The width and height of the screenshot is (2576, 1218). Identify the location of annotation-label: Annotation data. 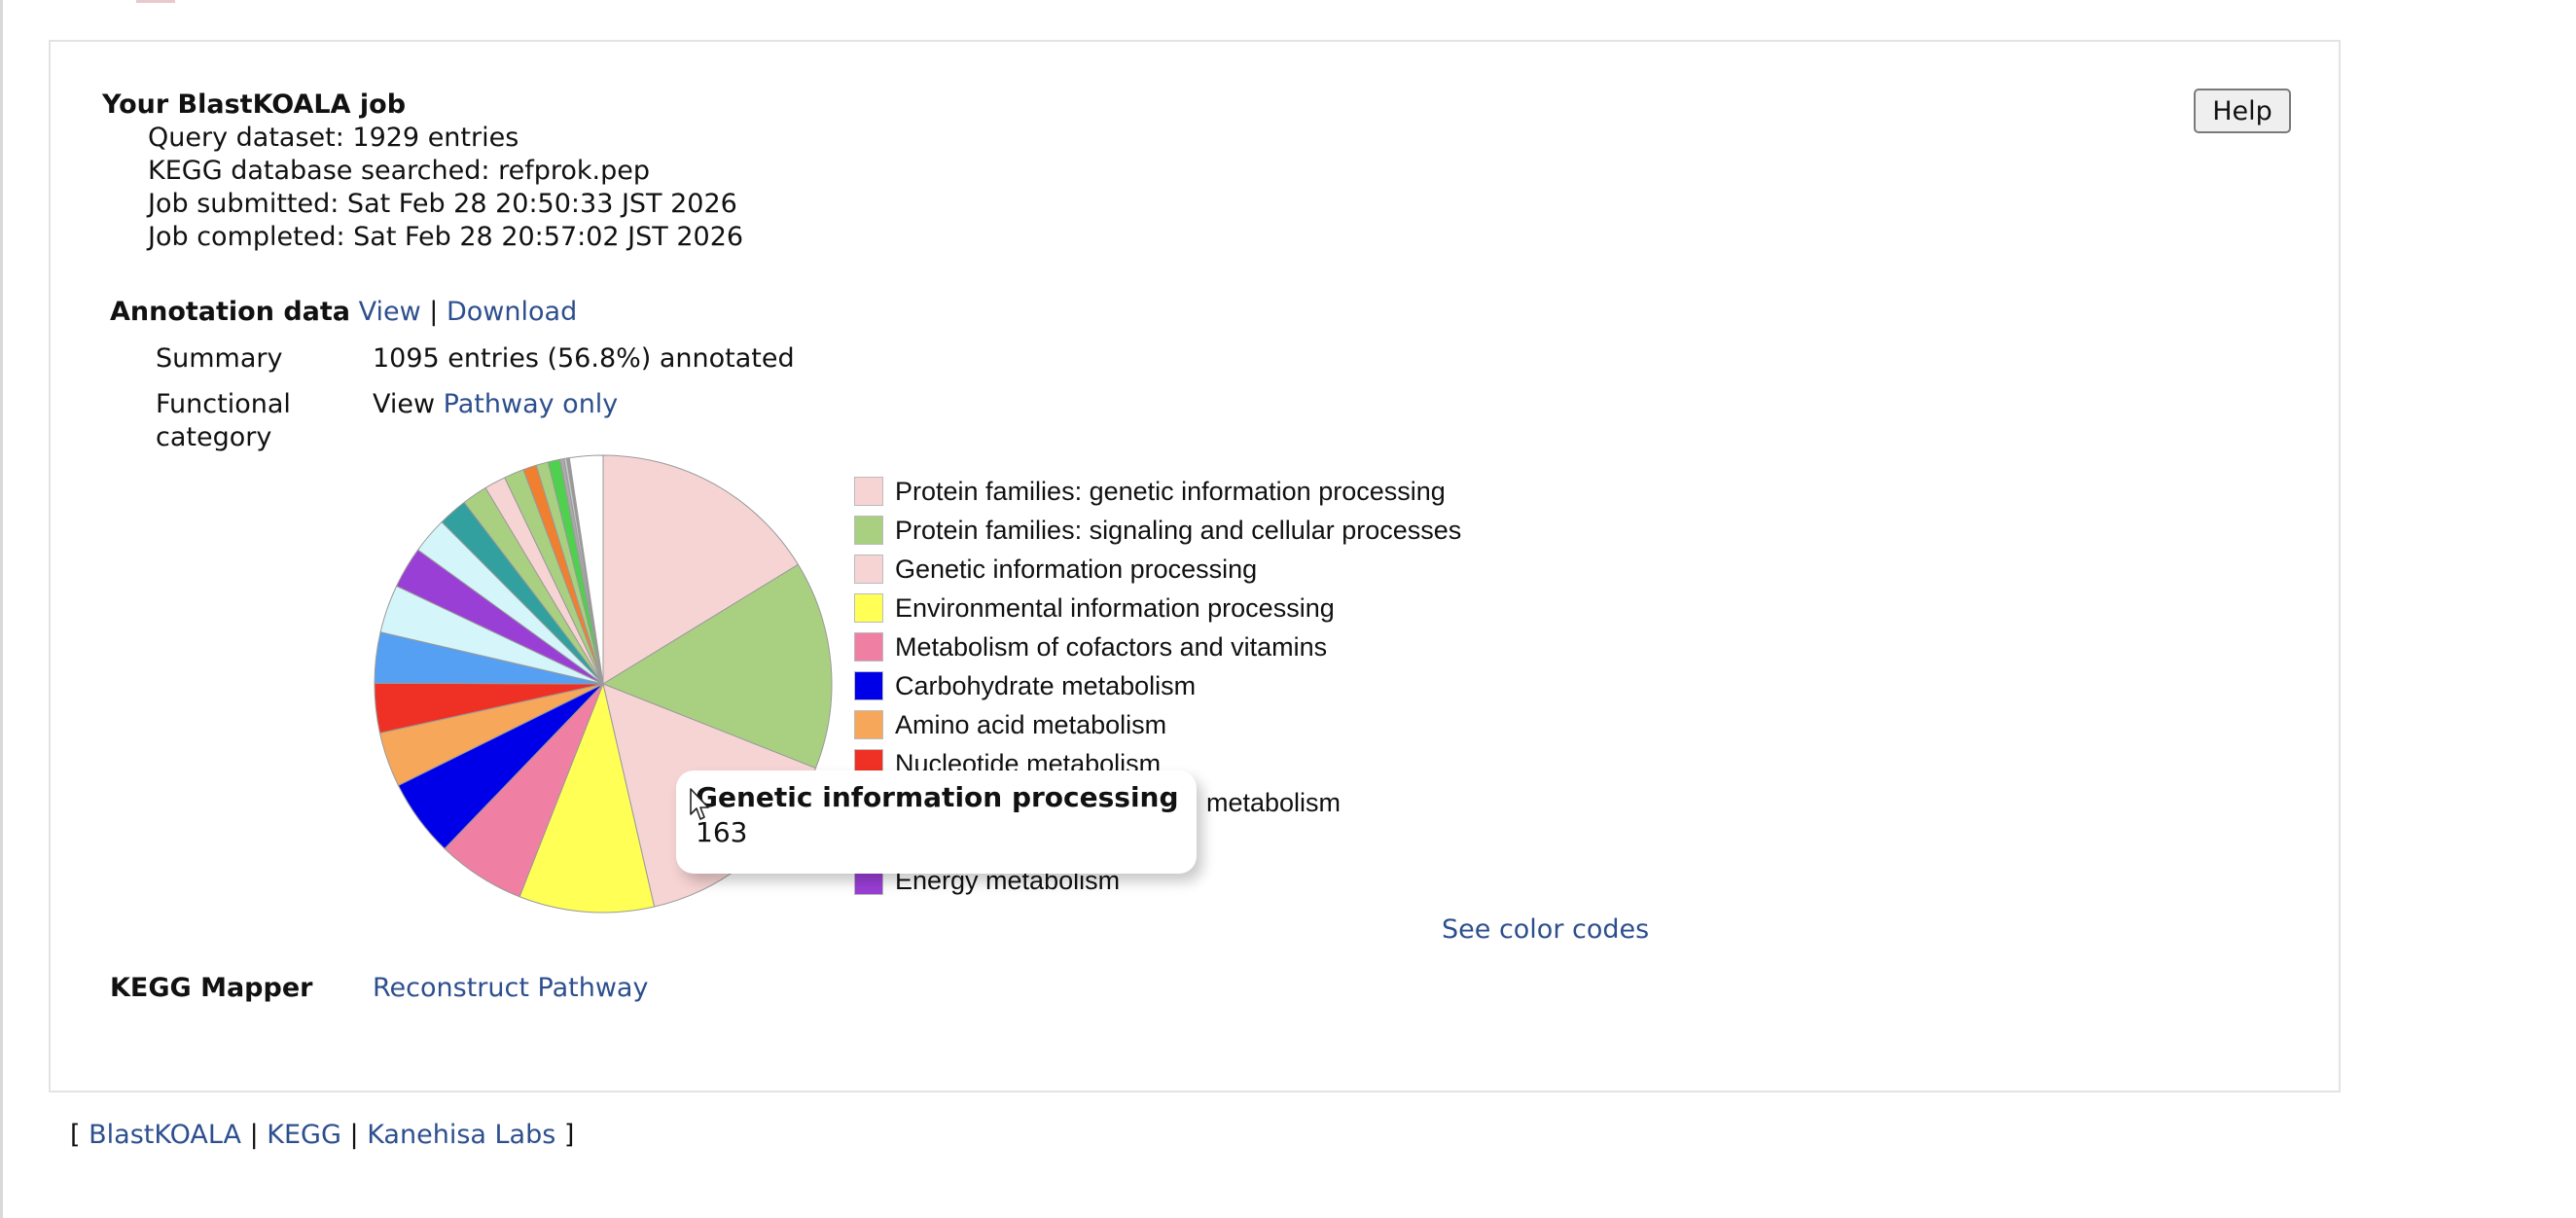
(230, 312).